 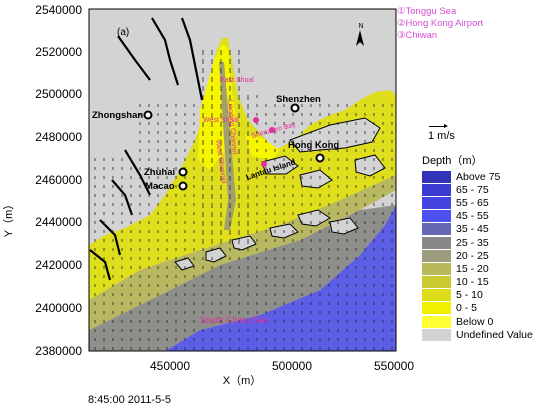 I want to click on macao-label: Macao, so click(x=160, y=186).